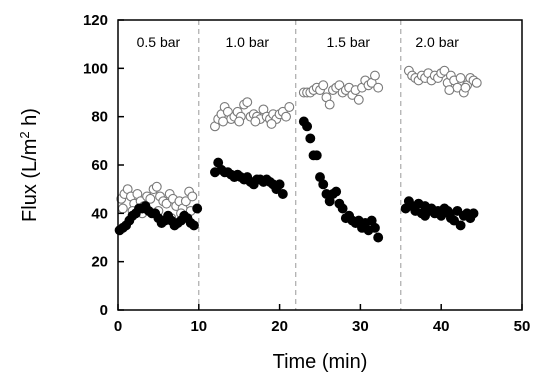  I want to click on x-tick-label: 40, so click(441, 326).